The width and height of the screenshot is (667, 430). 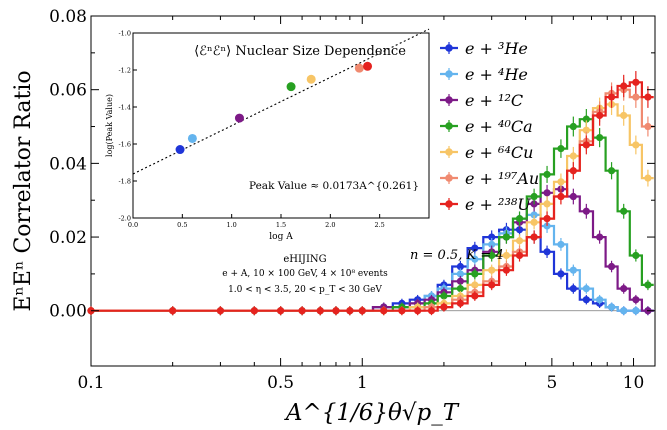 I want to click on params-annotation: n = 0.5, K = 4, so click(x=457, y=255).